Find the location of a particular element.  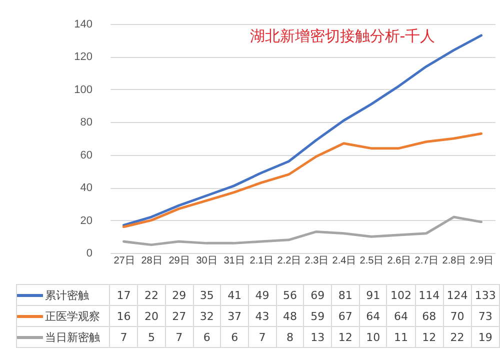

data-label: 102 is located at coordinates (401, 295).